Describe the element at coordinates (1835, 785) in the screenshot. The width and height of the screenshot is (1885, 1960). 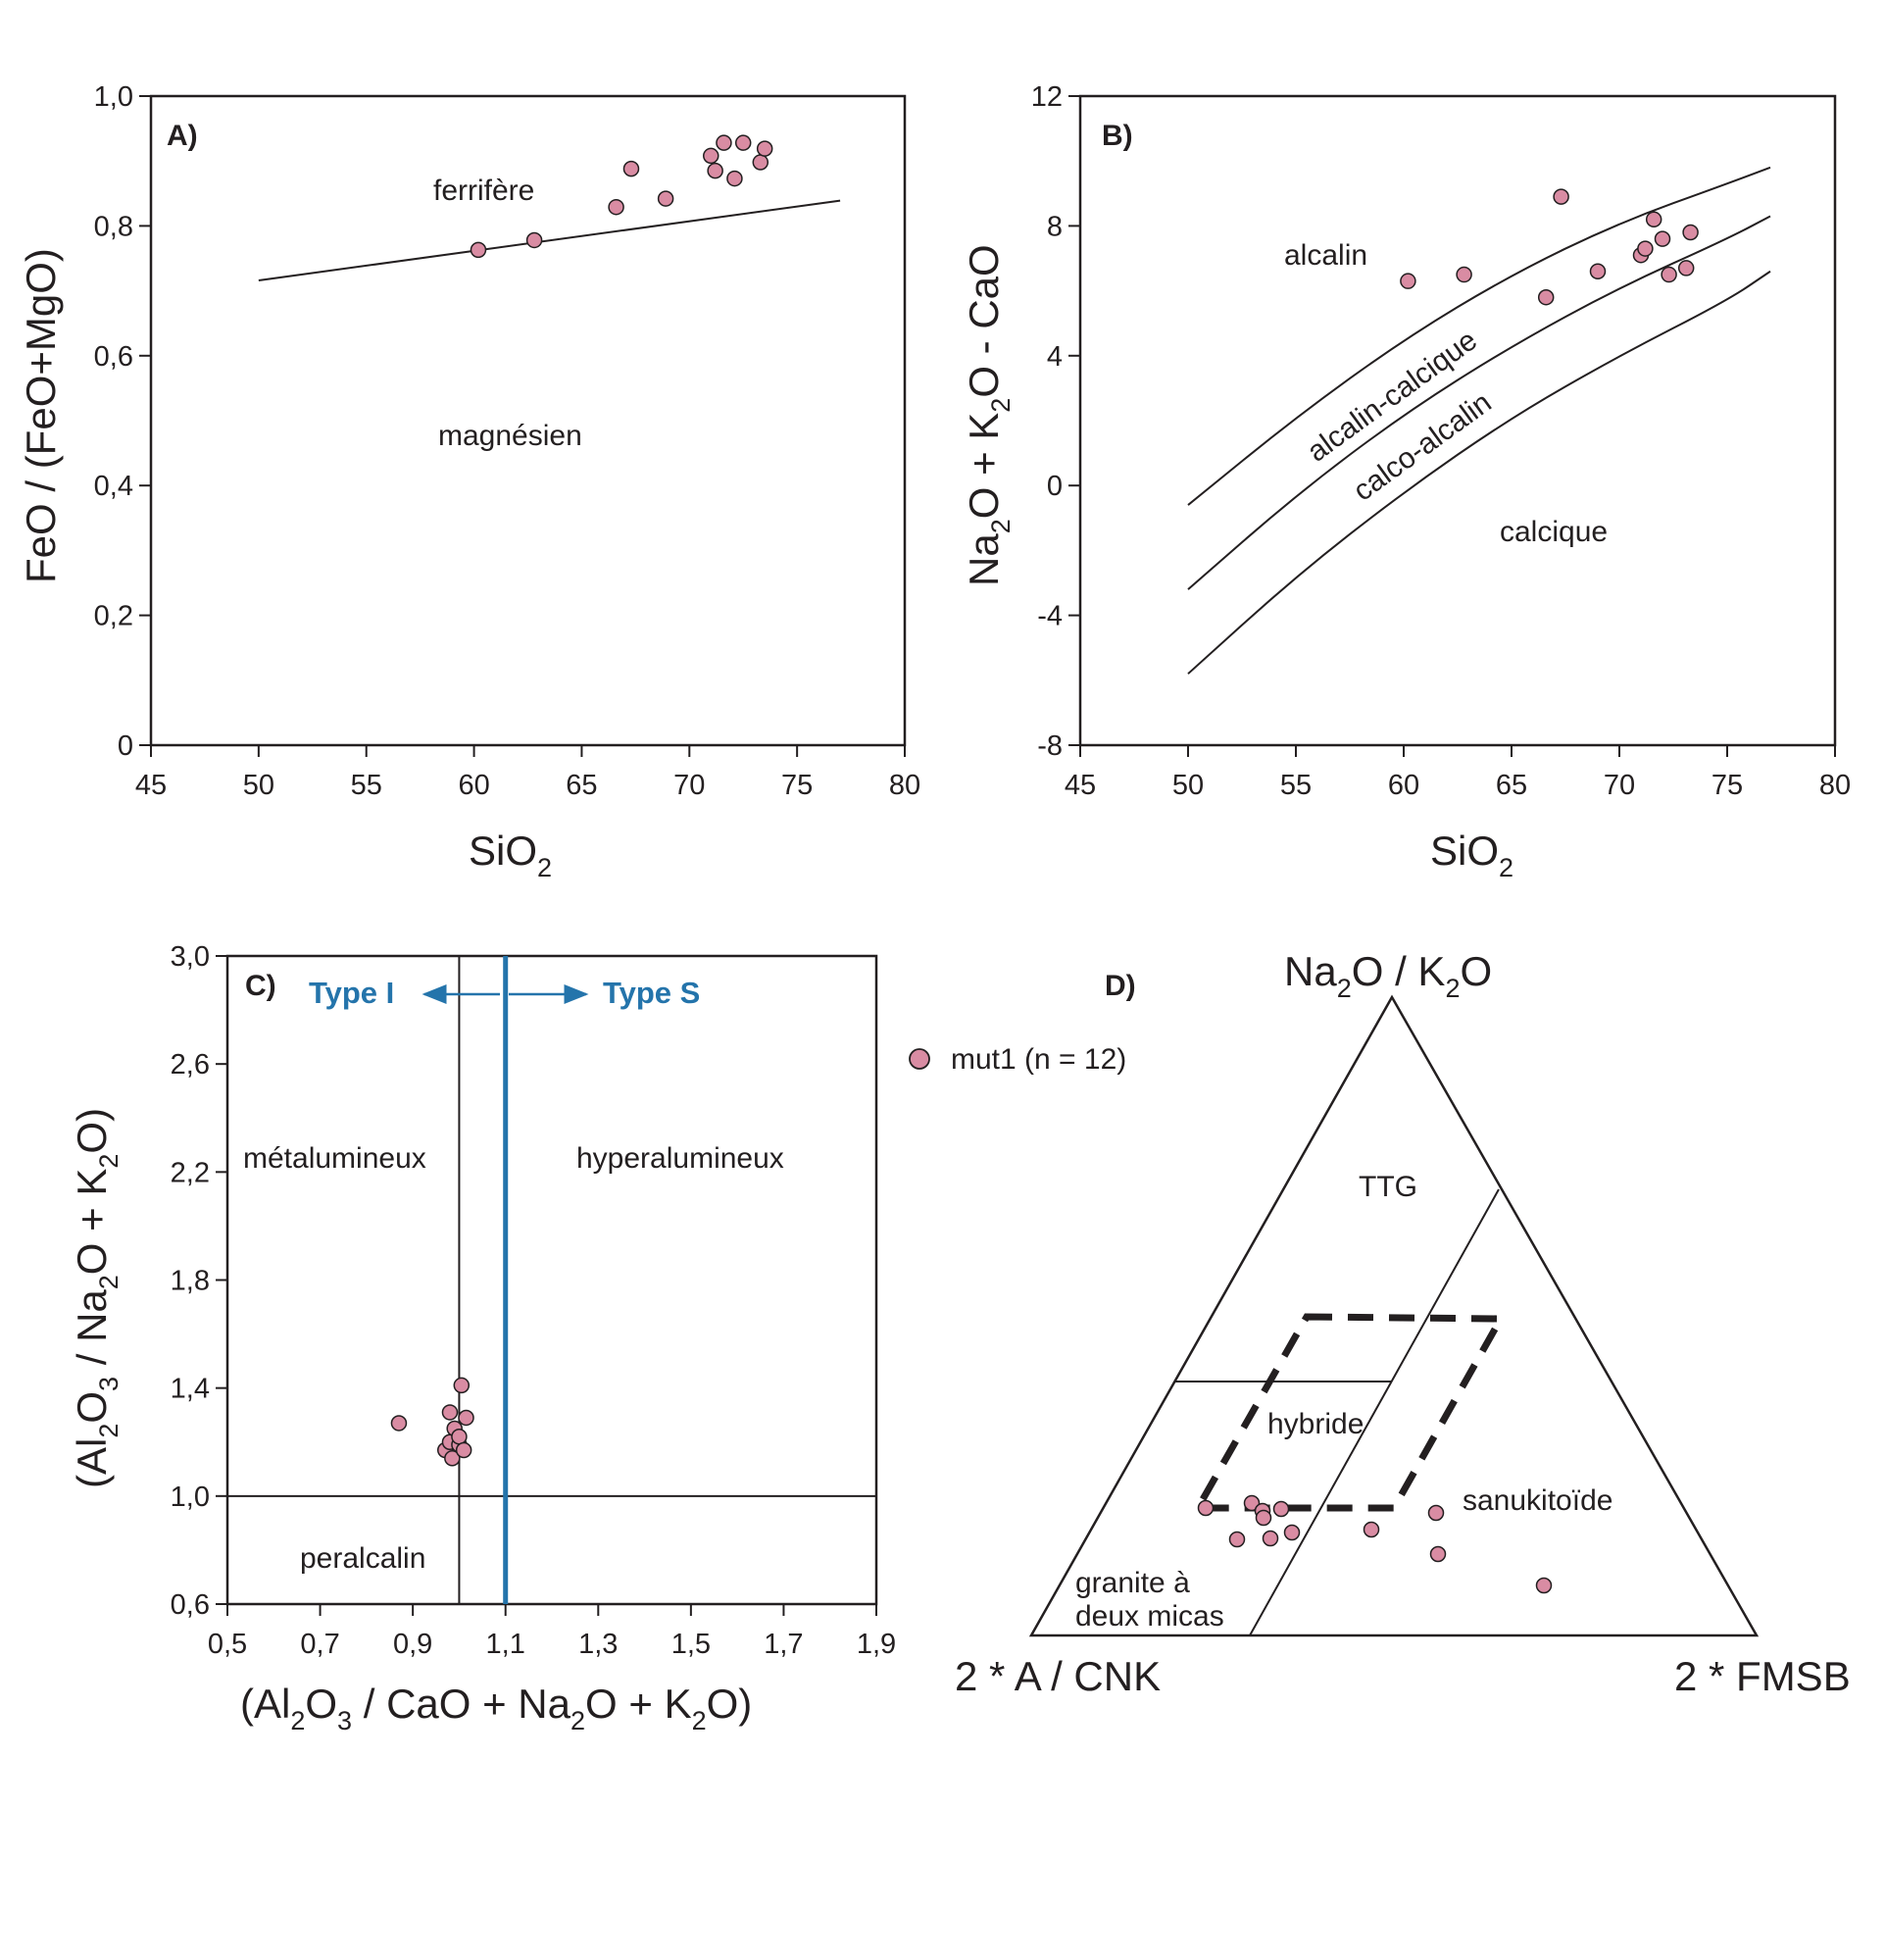
I see `x-tick-label: 80` at that location.